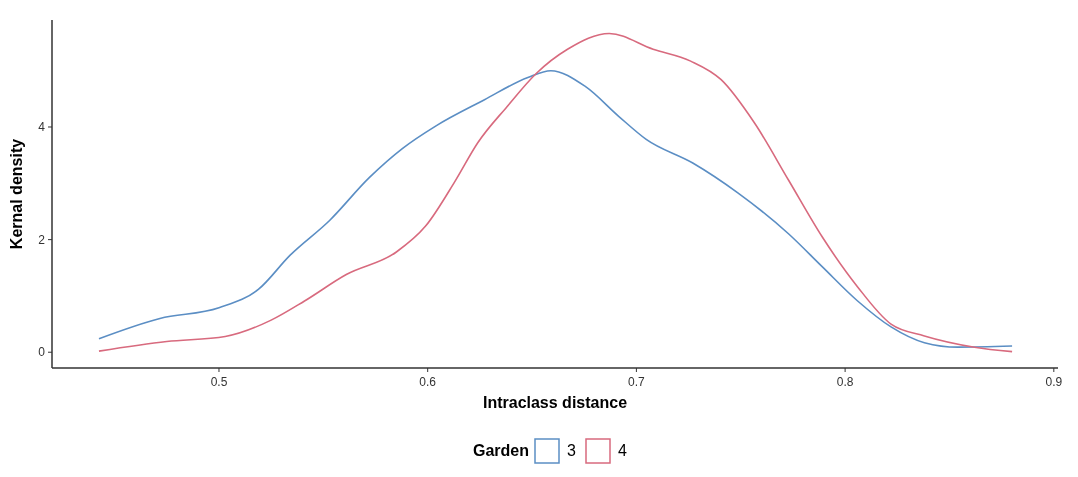 The image size is (1078, 477). Describe the element at coordinates (501, 450) in the screenshot. I see `legend-title: Garden` at that location.